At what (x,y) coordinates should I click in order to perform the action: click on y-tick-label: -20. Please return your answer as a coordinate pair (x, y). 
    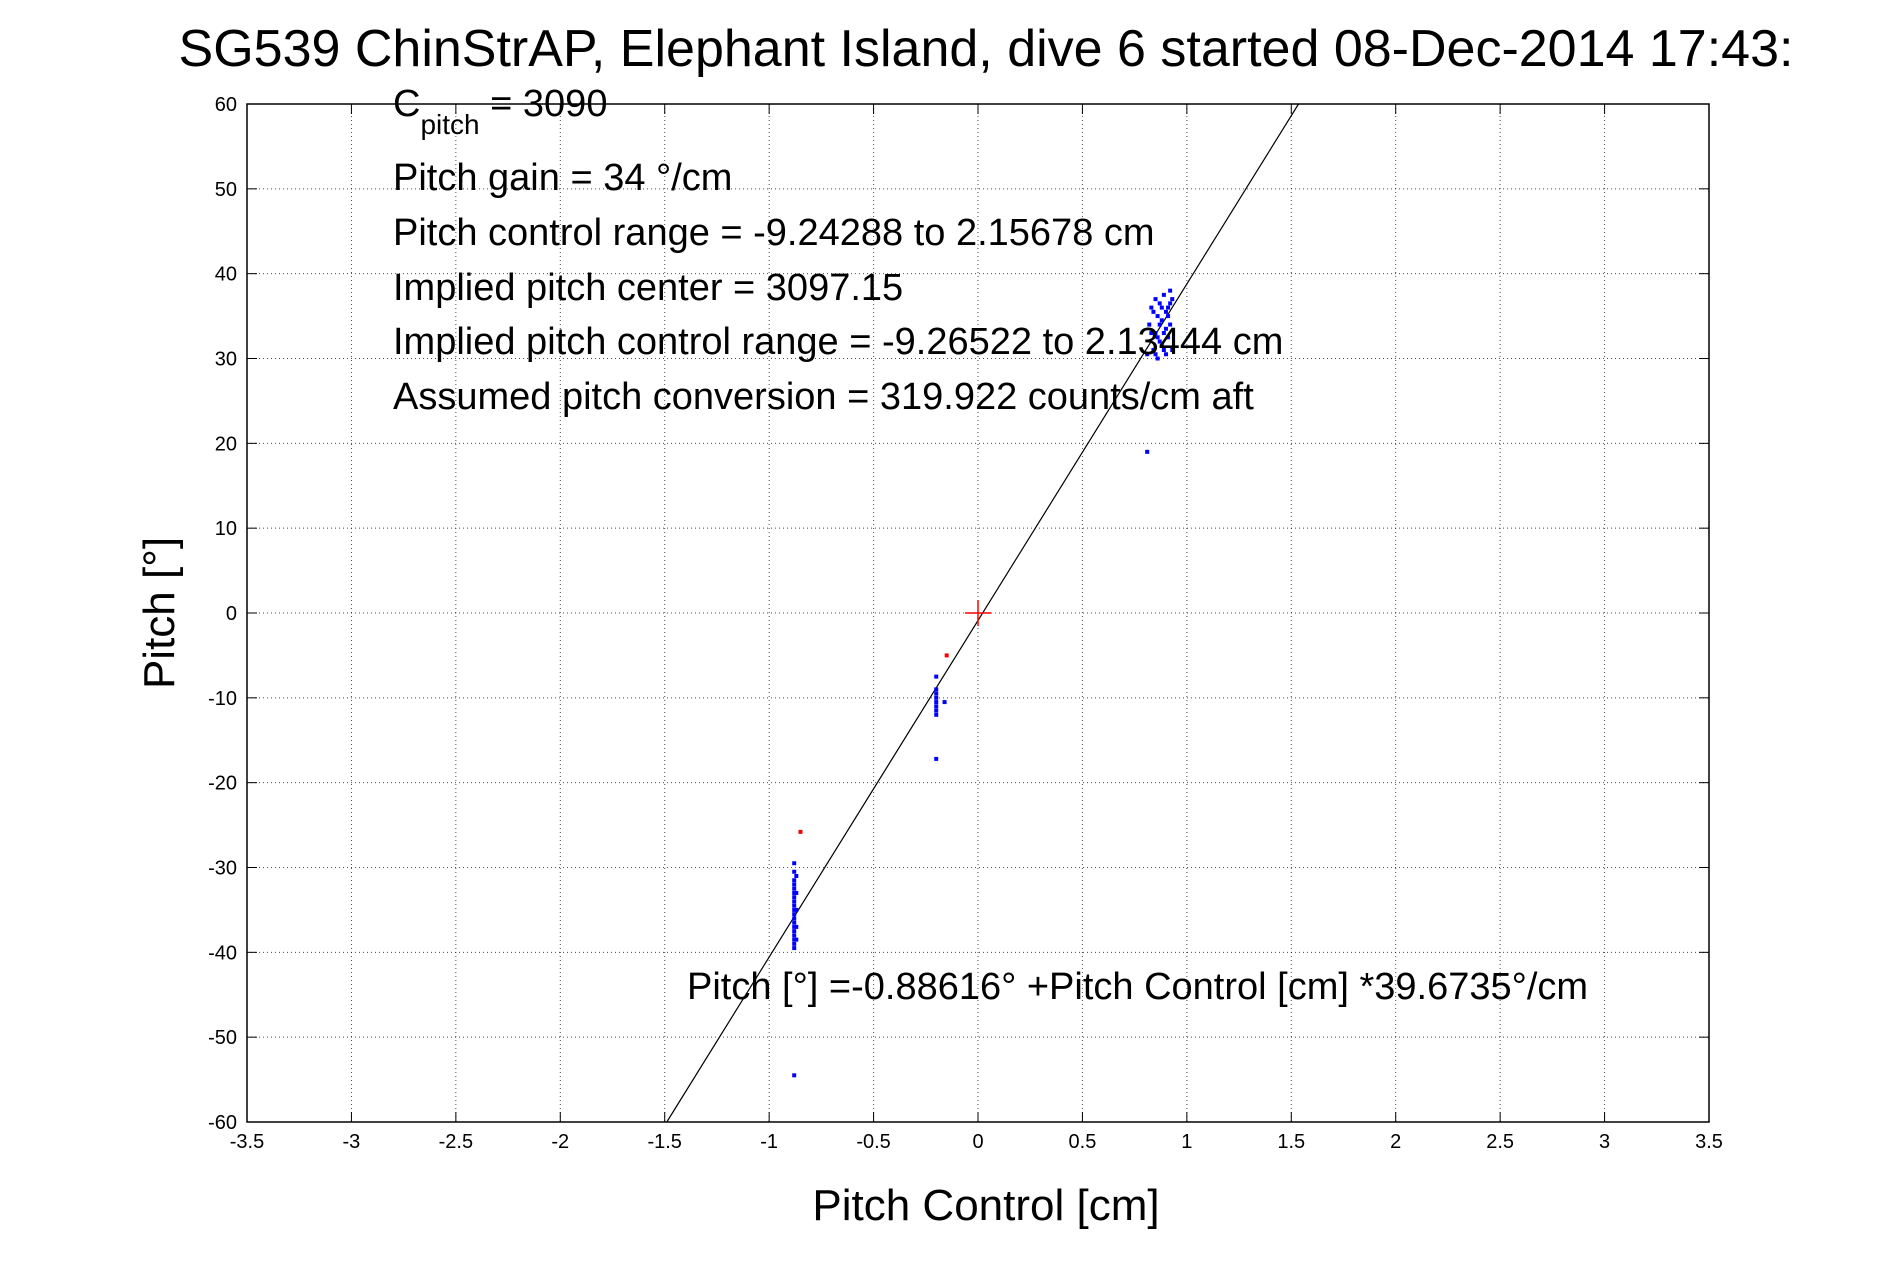
    Looking at the image, I should click on (222, 784).